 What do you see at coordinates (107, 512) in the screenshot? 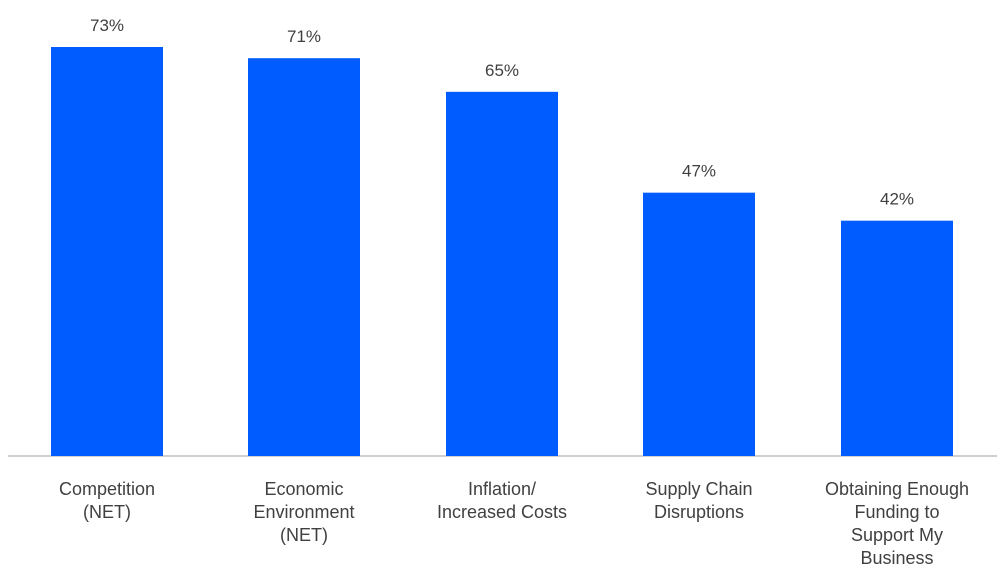
I see `category-label-1-line-2: (NET)` at bounding box center [107, 512].